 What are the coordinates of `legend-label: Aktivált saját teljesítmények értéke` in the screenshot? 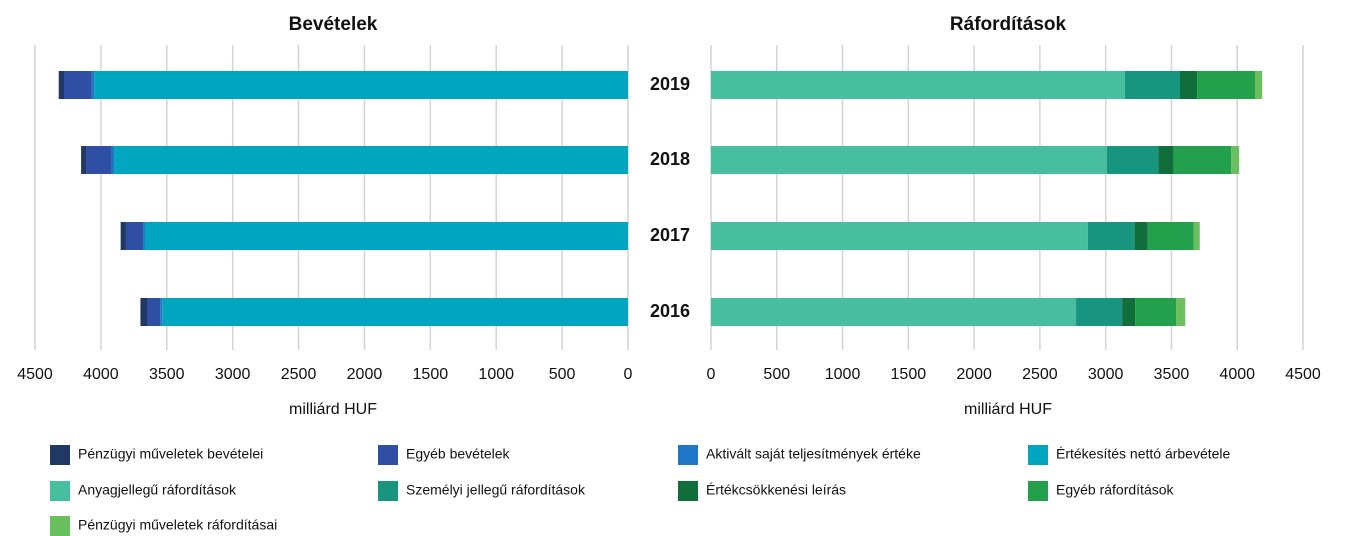 It's located at (813, 454).